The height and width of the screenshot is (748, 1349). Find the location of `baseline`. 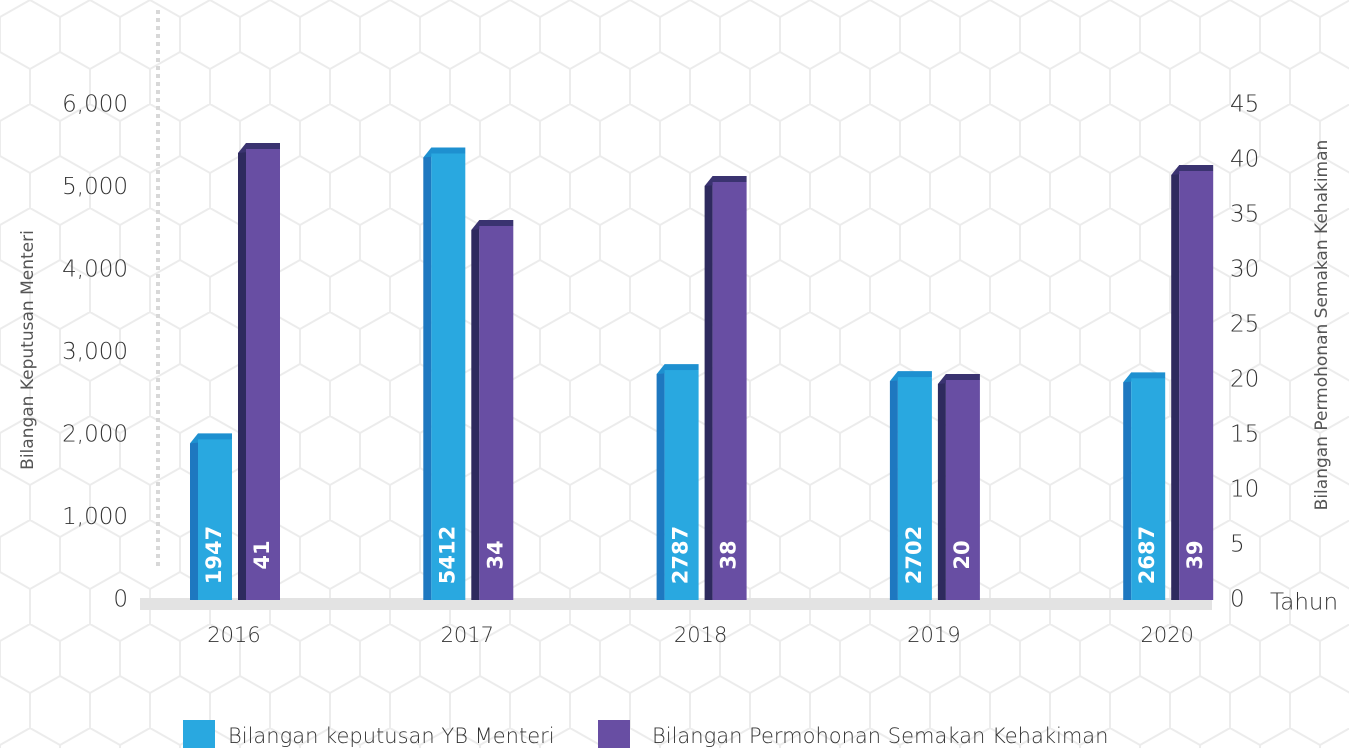

baseline is located at coordinates (676, 604).